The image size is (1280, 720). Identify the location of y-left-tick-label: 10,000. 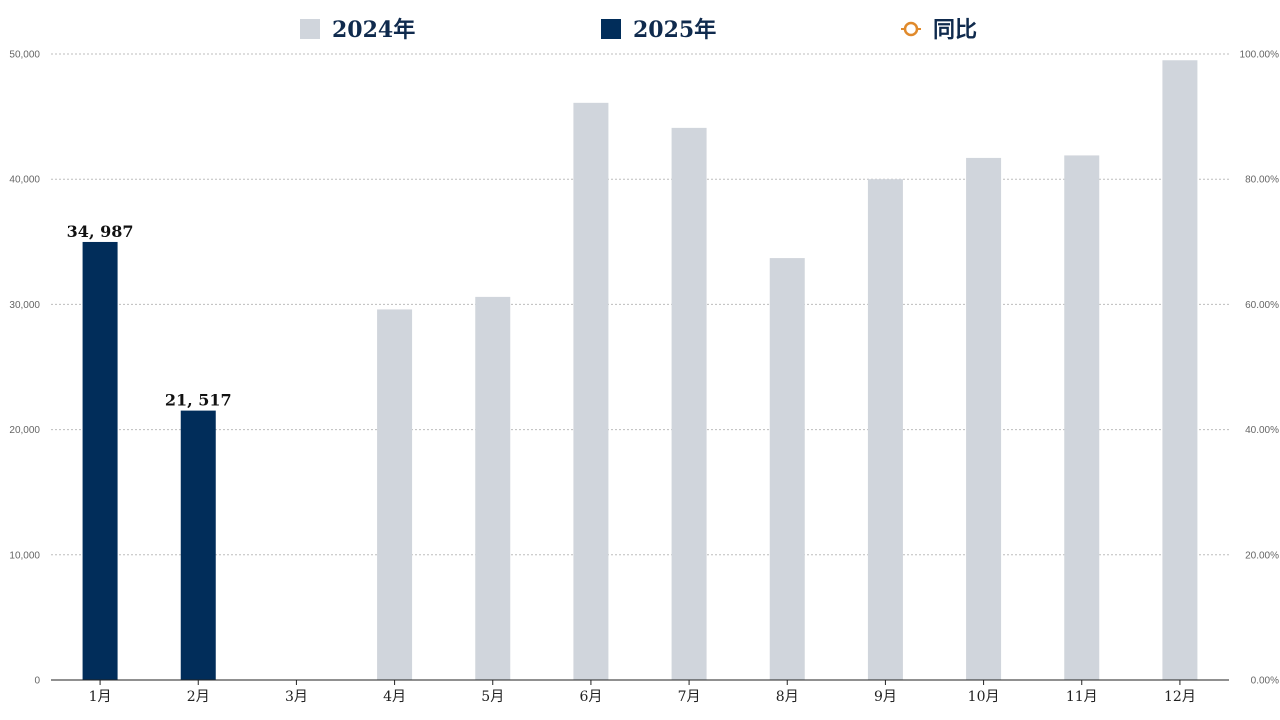
(24, 555).